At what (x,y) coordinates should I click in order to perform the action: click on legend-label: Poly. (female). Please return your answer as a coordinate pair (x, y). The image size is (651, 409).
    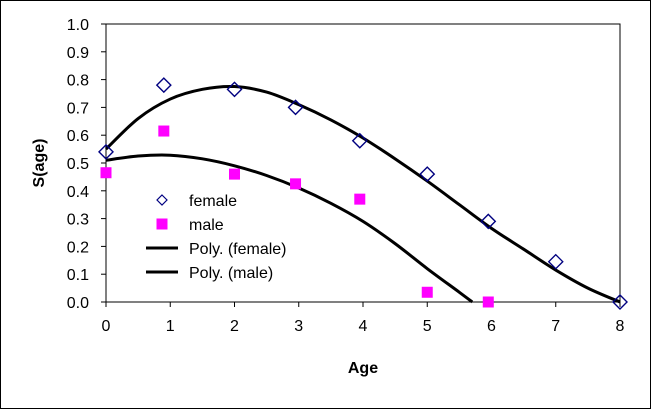
    Looking at the image, I should click on (238, 249).